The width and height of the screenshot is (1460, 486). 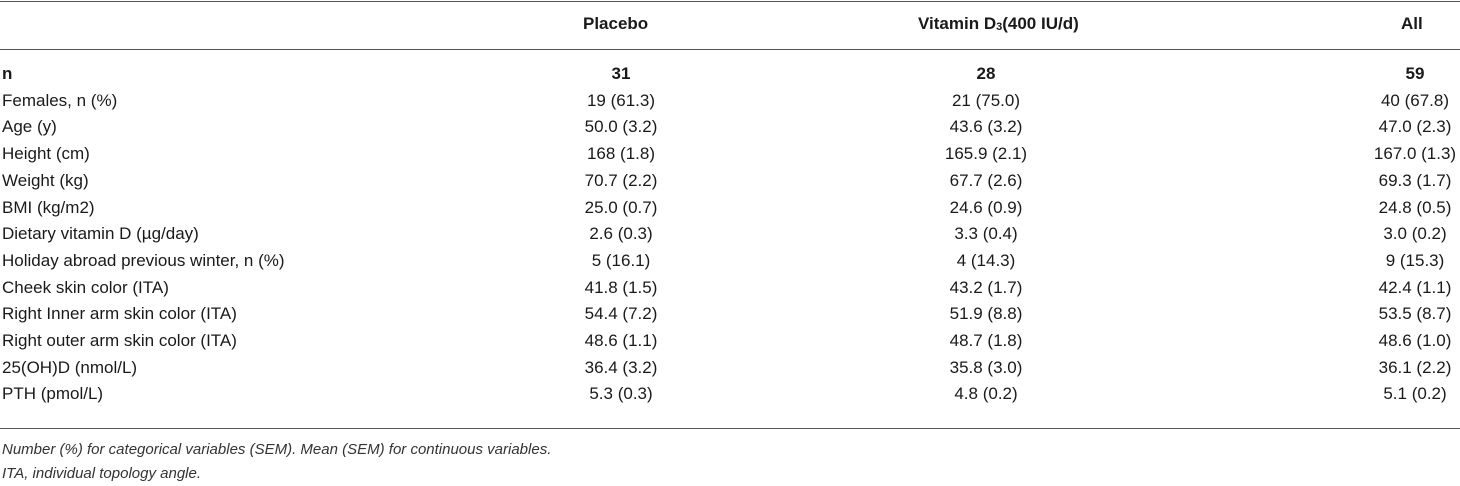 I want to click on cell-all: 42.4 (1.1), so click(x=1415, y=287).